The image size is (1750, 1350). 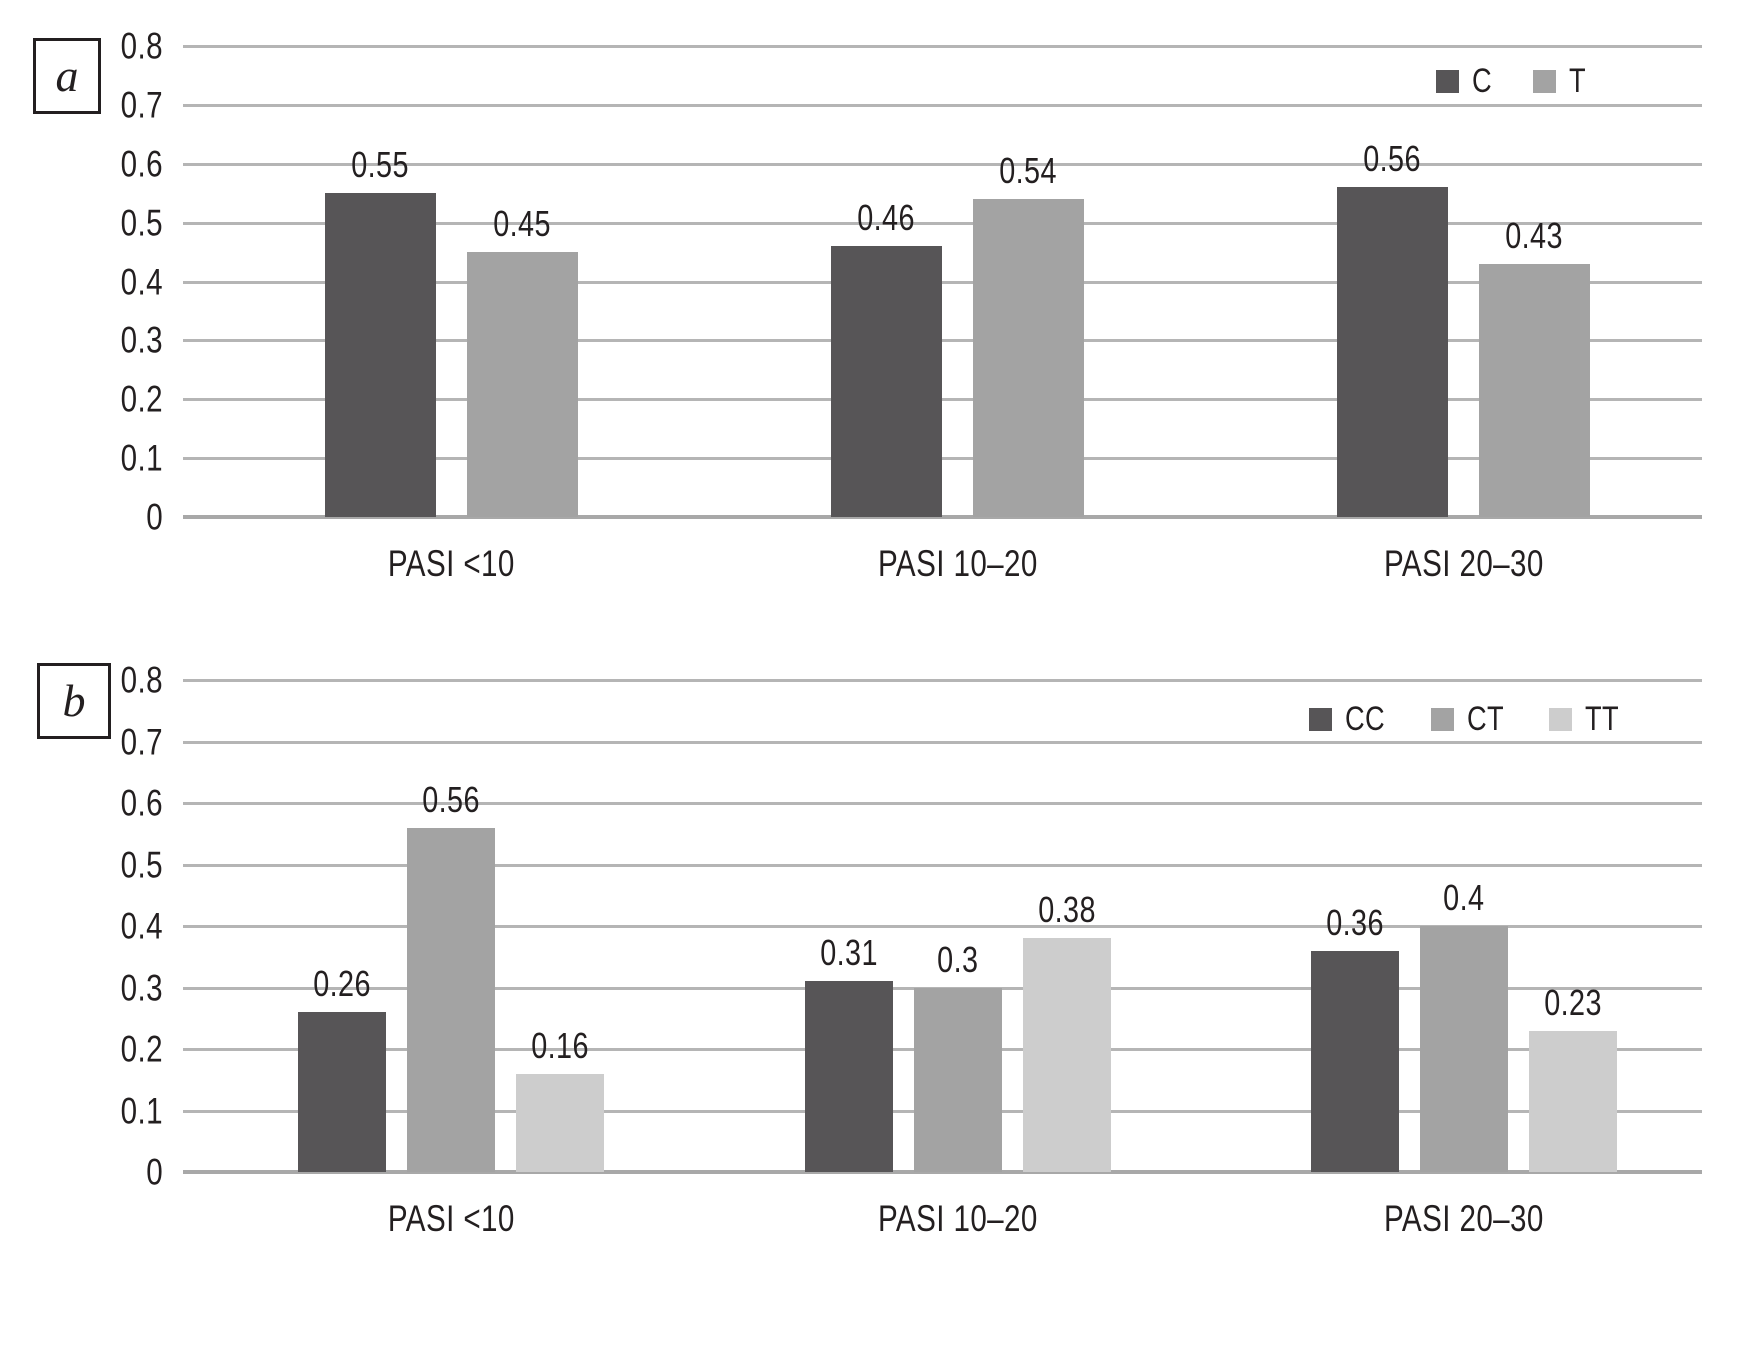 I want to click on legend-swatch-CT, so click(x=1443, y=719).